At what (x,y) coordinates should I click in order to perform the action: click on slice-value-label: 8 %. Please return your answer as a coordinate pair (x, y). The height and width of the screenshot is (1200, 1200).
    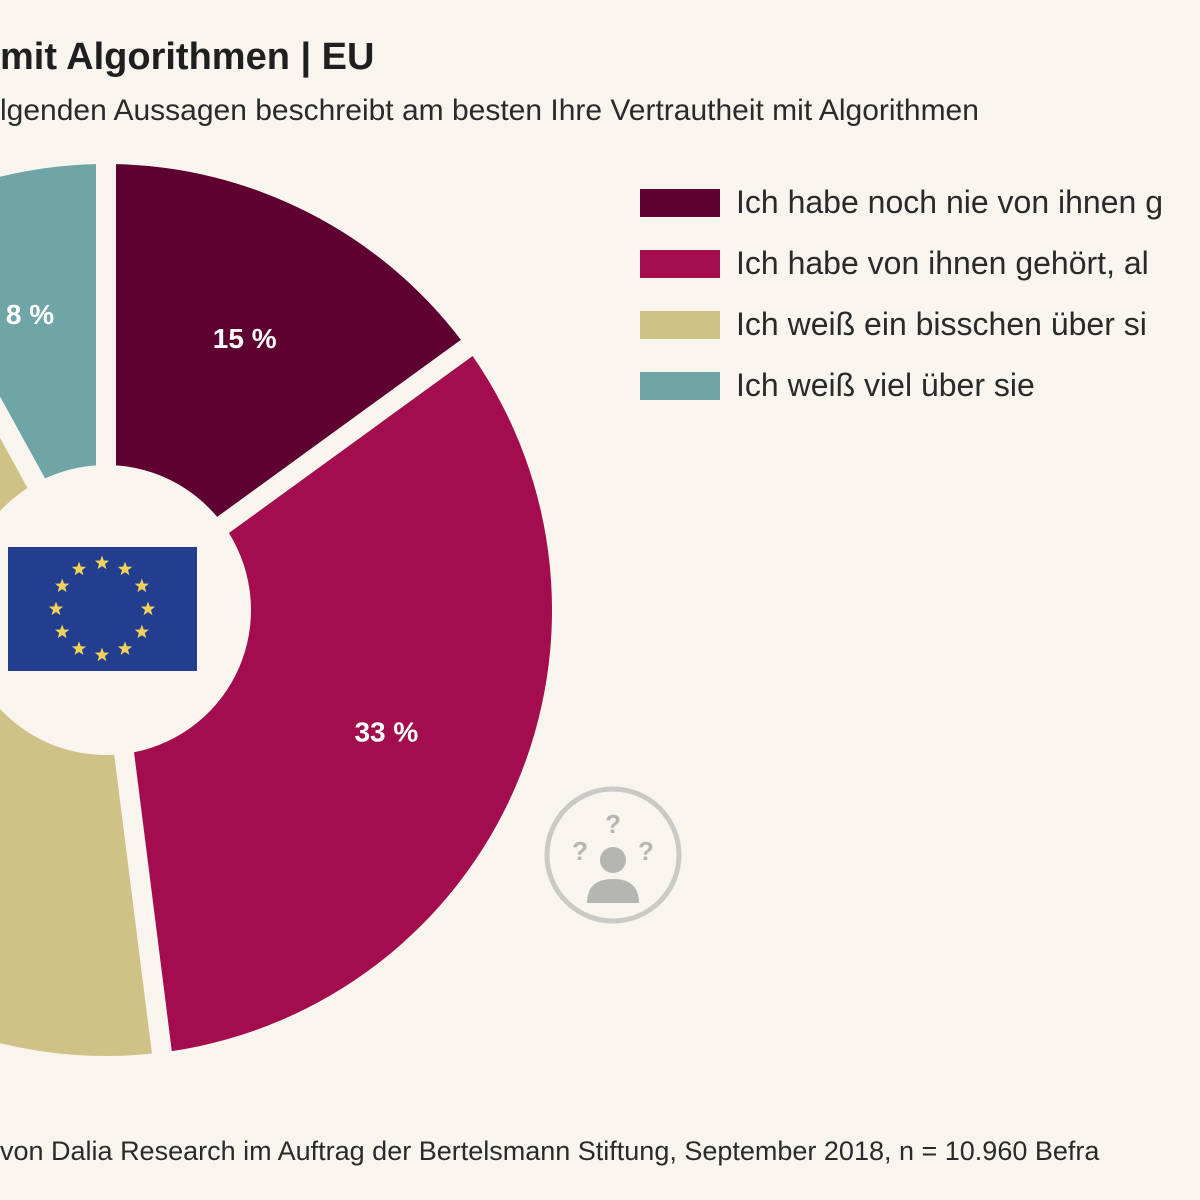
    Looking at the image, I should click on (30, 314).